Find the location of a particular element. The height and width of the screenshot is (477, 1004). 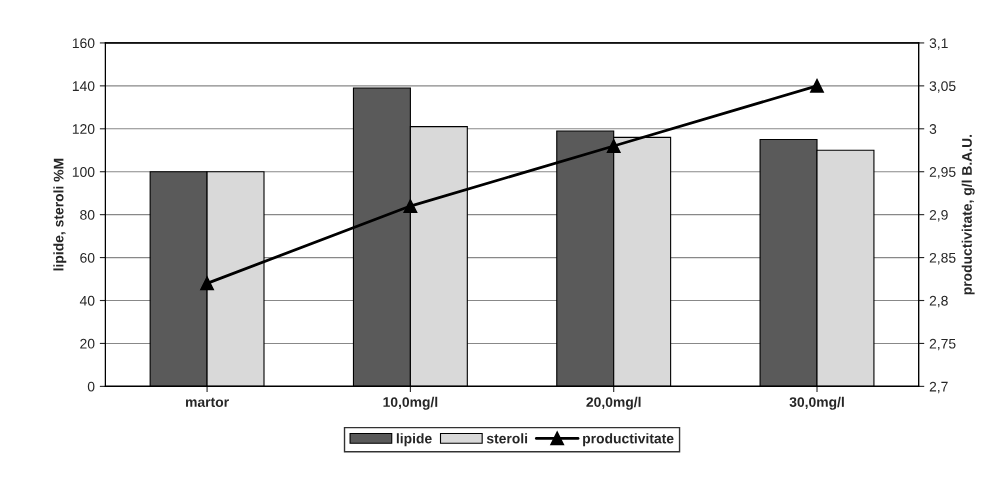

legend-label: lipide is located at coordinates (414, 440).